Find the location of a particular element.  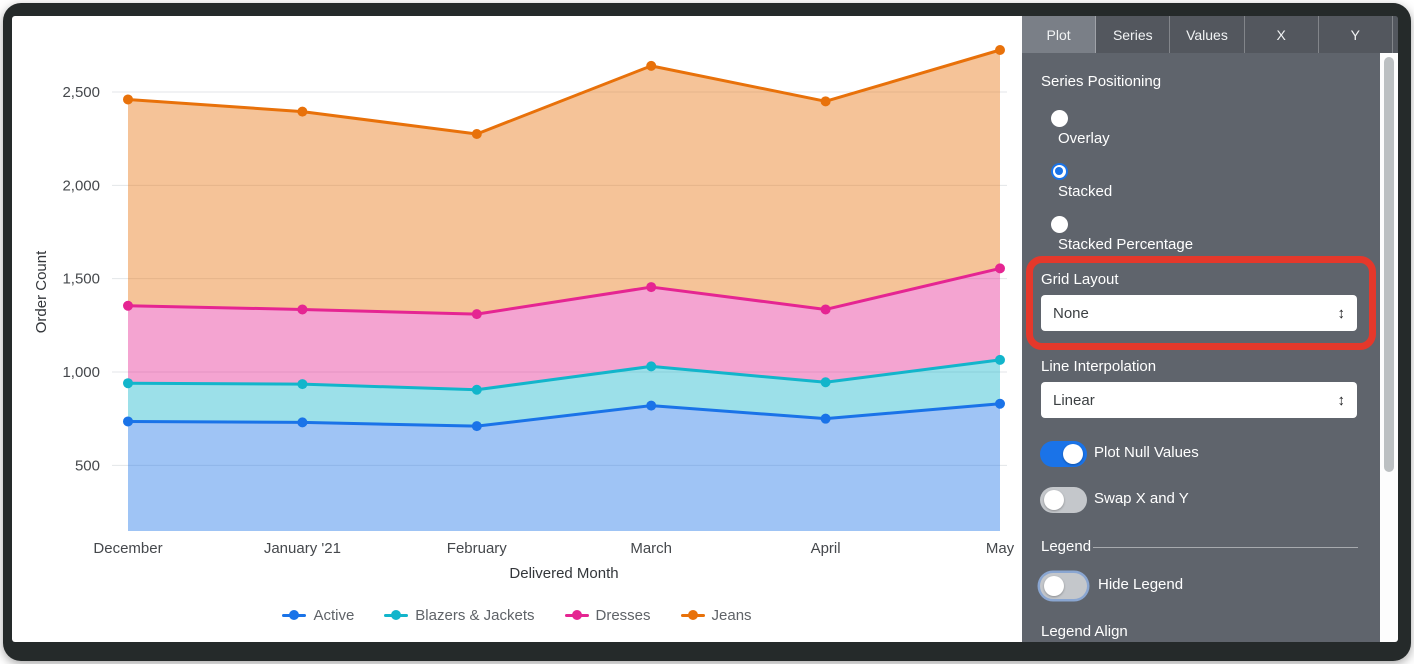

panel-scrollbar is located at coordinates (1389, 347).